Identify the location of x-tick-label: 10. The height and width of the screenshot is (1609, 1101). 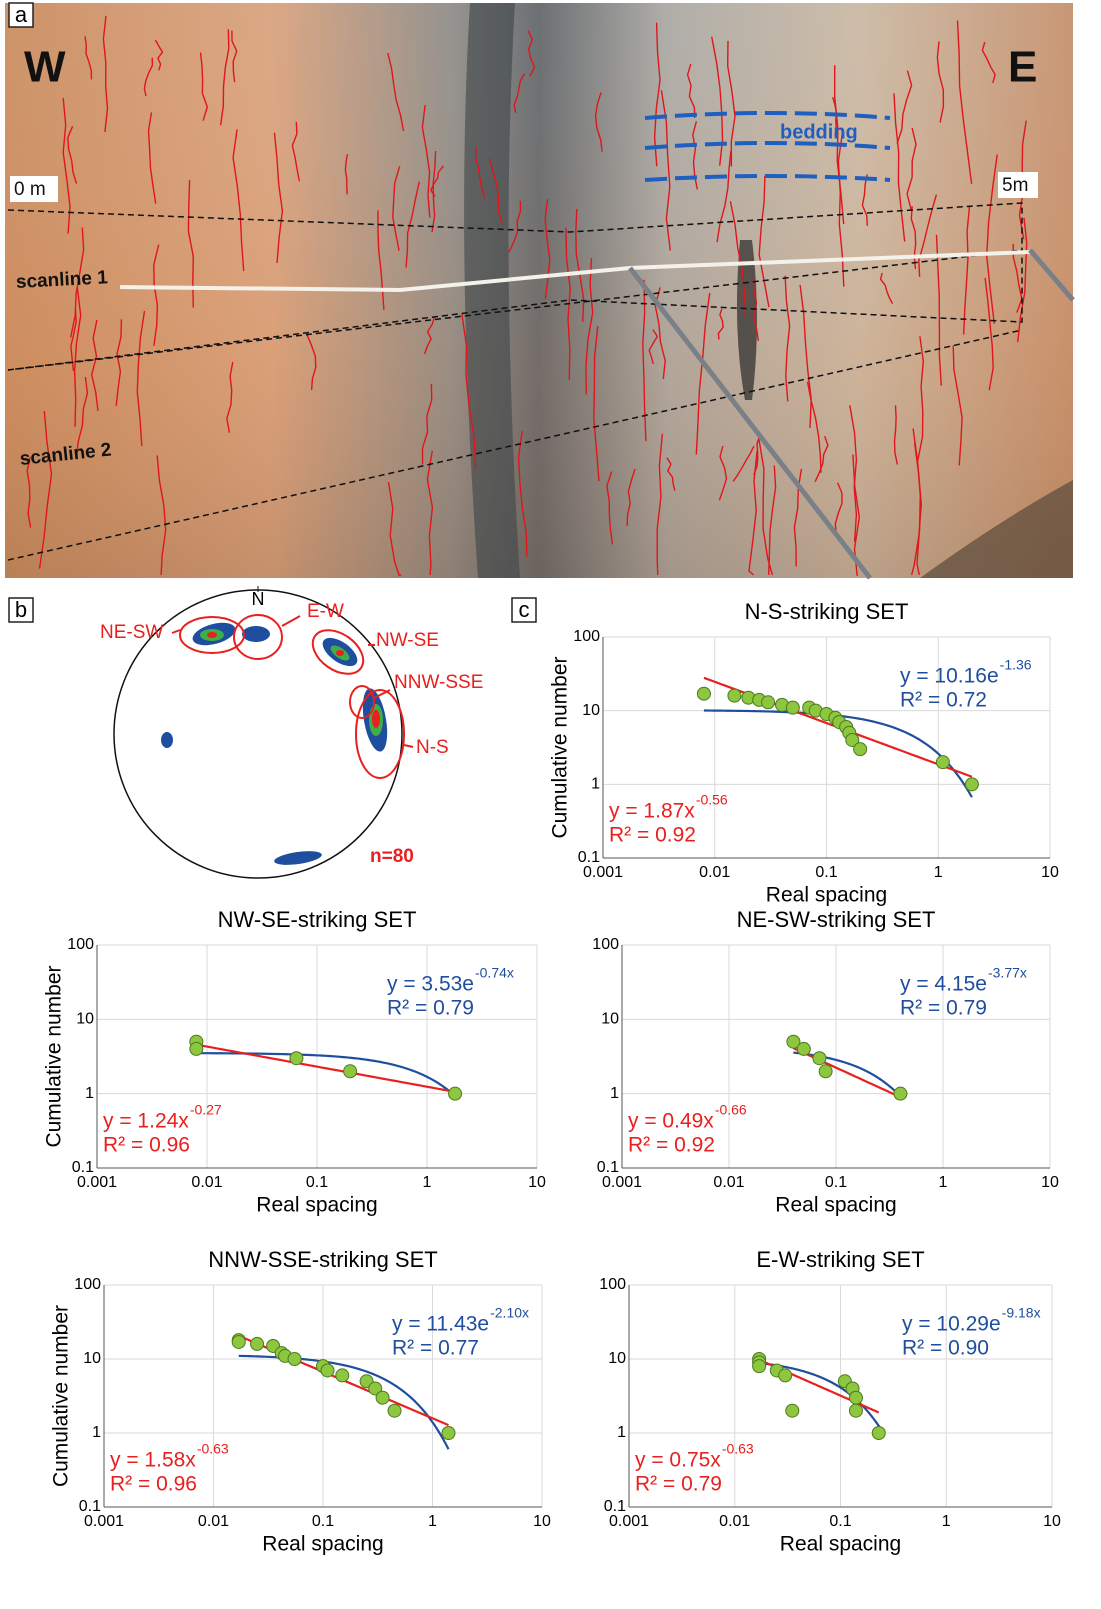
(1052, 1521).